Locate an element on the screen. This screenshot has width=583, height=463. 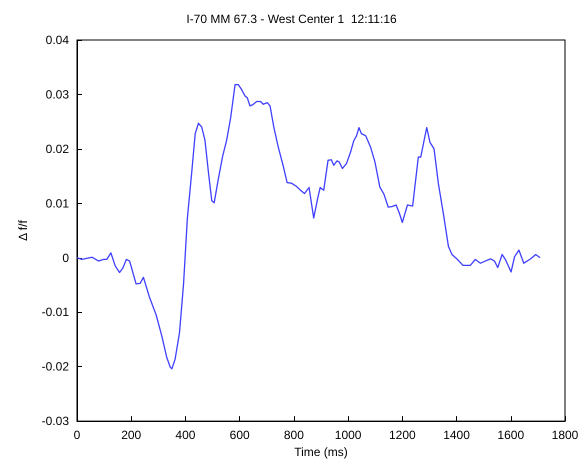
x-axis-title: Time (ms) is located at coordinates (321, 452).